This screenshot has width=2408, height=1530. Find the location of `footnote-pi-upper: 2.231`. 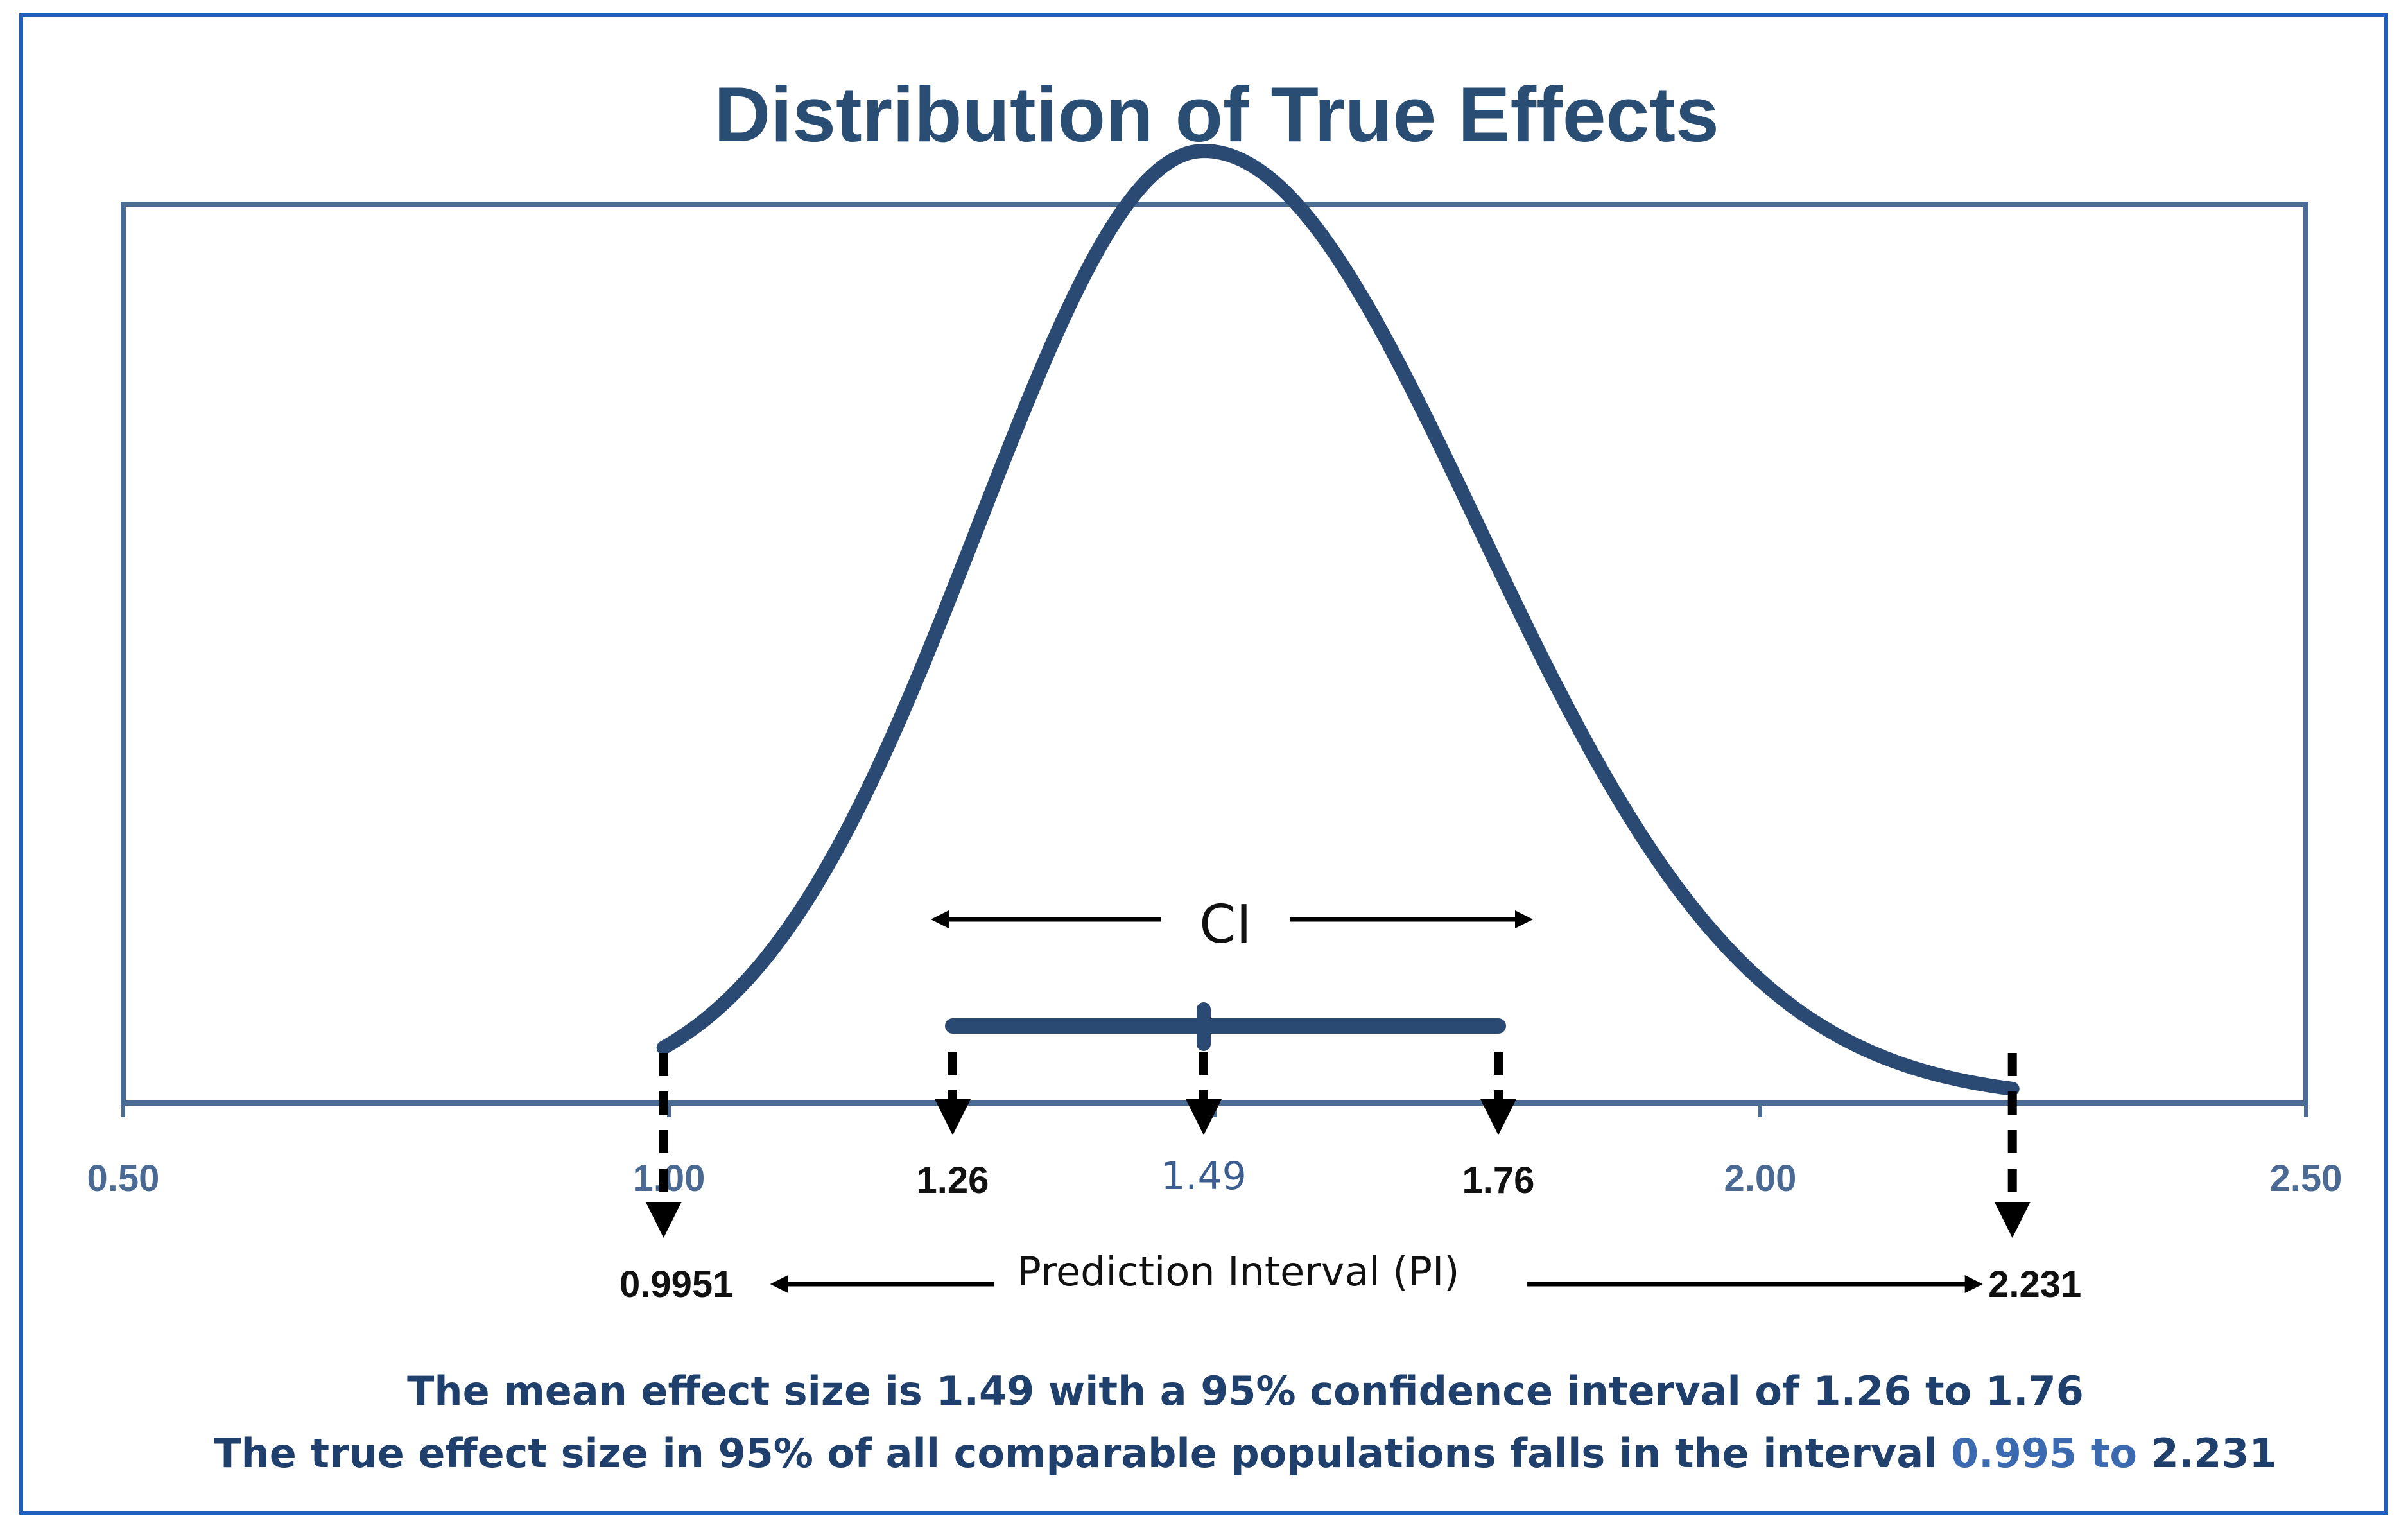

footnote-pi-upper: 2.231 is located at coordinates (2214, 1453).